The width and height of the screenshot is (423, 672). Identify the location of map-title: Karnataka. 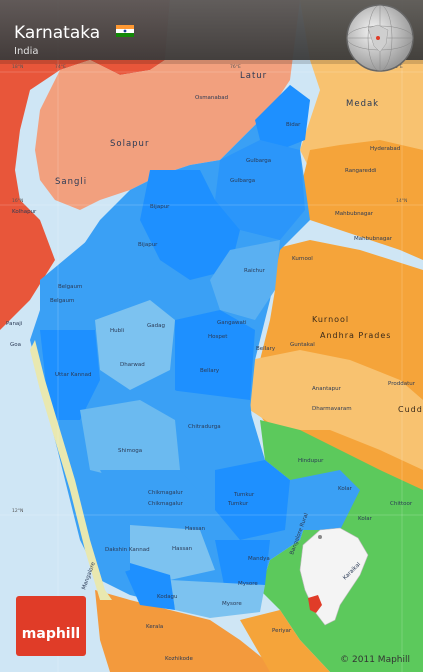
(57, 33).